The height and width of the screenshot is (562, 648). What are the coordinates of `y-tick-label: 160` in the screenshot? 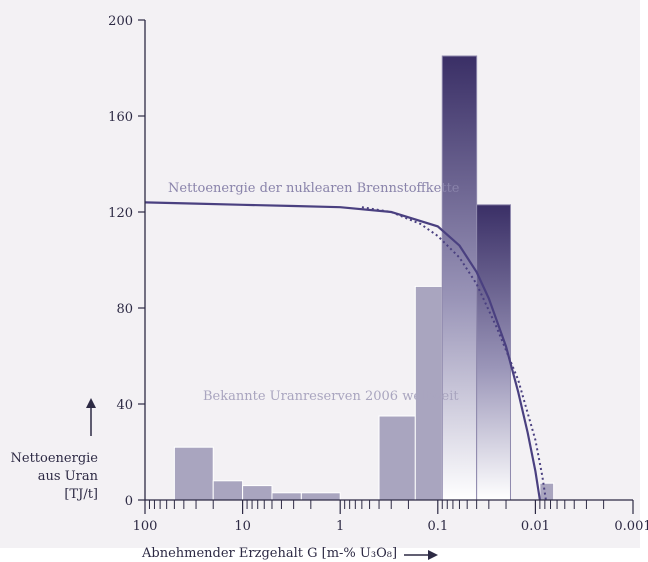 It's located at (120, 117).